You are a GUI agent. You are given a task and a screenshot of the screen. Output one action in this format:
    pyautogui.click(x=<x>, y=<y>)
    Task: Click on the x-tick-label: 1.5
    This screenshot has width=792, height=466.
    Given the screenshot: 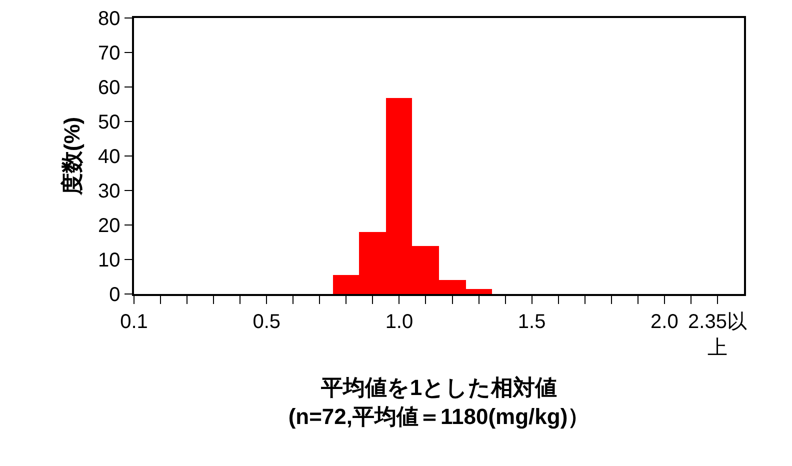 What is the action you would take?
    pyautogui.click(x=532, y=321)
    